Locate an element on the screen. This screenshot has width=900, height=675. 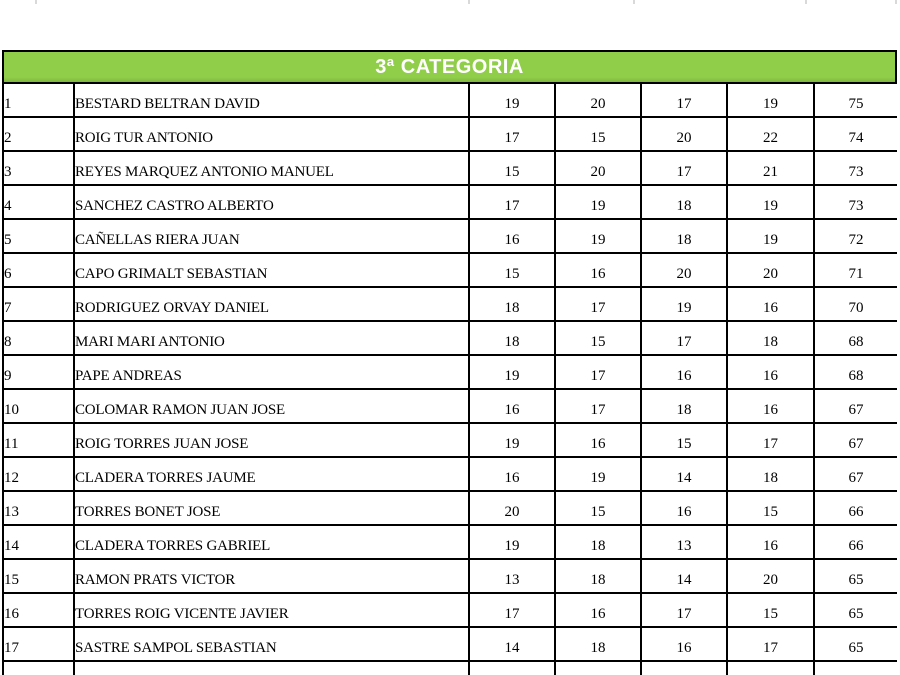
score-cell-3: 19 is located at coordinates (684, 304).